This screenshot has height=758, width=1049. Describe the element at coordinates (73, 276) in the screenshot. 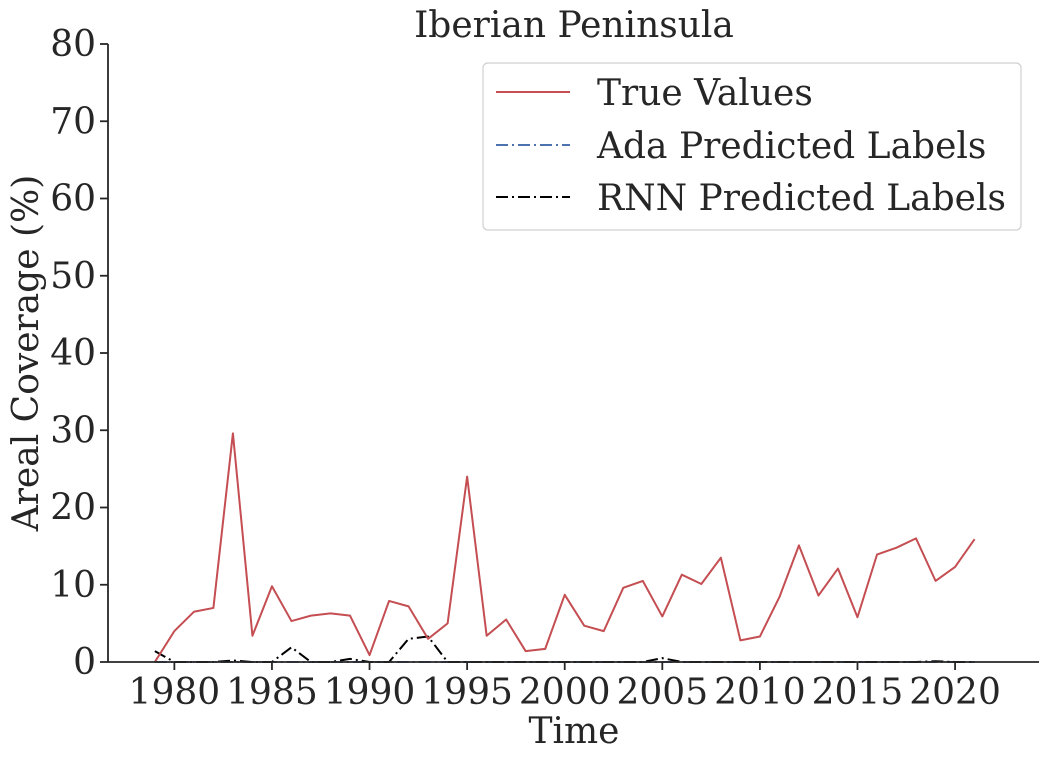

I see `y-tick-label: 50` at that location.